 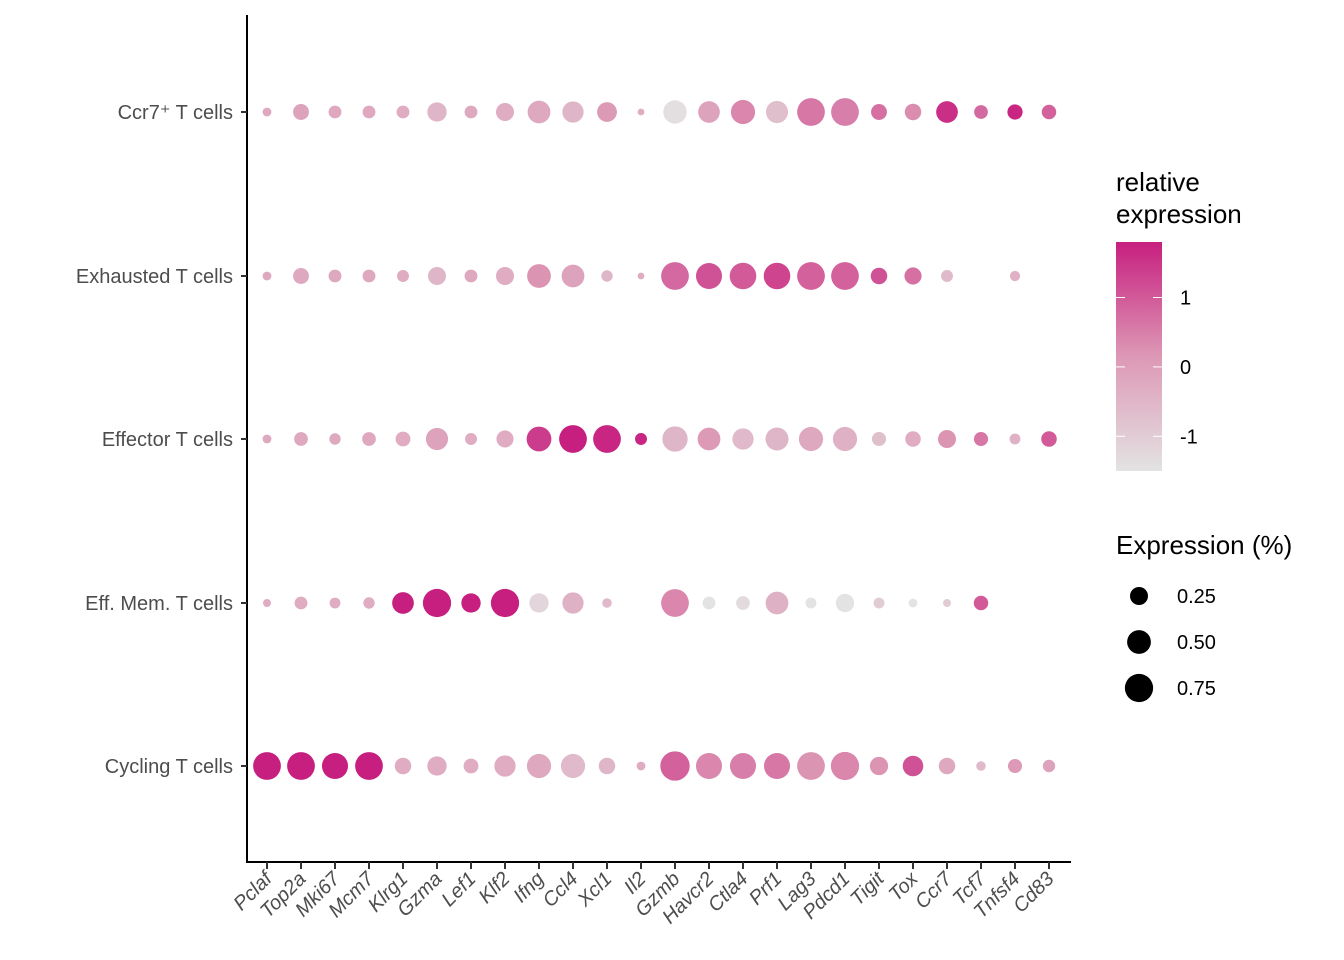 What do you see at coordinates (867, 888) in the screenshot?
I see `x-tick-label: Tigit` at bounding box center [867, 888].